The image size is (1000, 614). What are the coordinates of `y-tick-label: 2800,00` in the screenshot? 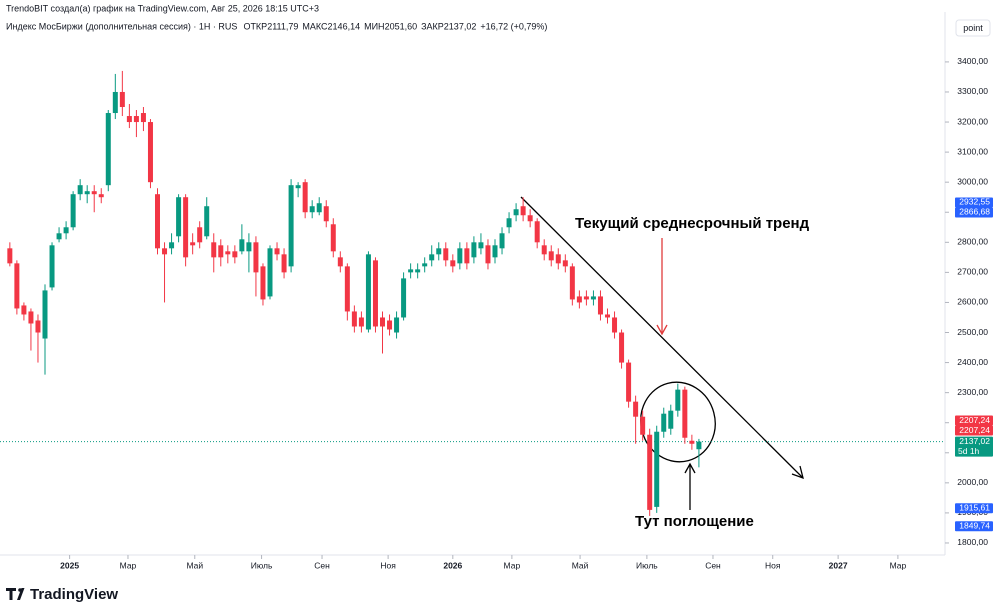 It's located at (972, 242).